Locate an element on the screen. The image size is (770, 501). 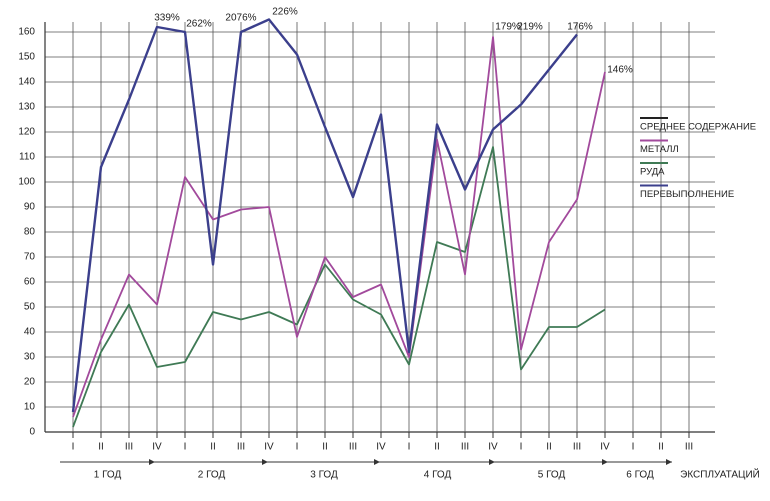
y-tick-label: 90 is located at coordinates (30, 207).